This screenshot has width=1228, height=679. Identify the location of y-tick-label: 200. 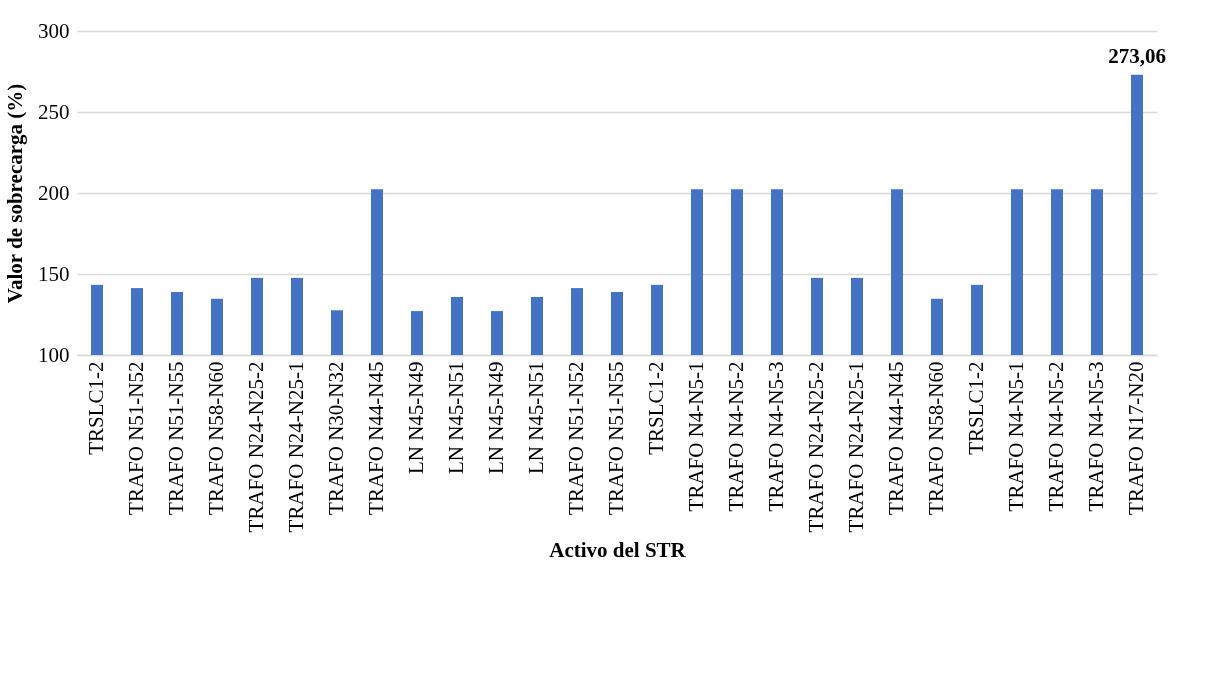
(54, 192).